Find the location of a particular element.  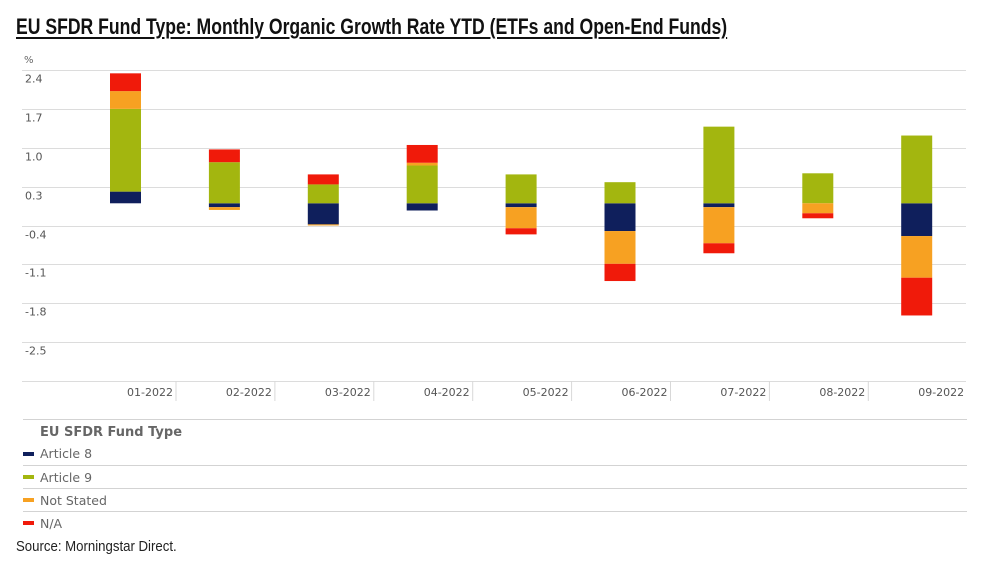

legend-item: Not Stated is located at coordinates (495, 499).